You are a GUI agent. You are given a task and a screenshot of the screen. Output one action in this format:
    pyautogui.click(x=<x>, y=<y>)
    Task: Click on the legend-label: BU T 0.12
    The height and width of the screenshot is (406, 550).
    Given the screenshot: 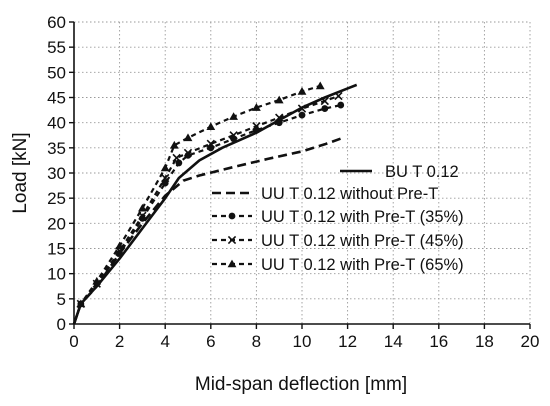 What is the action you would take?
    pyautogui.click(x=422, y=172)
    